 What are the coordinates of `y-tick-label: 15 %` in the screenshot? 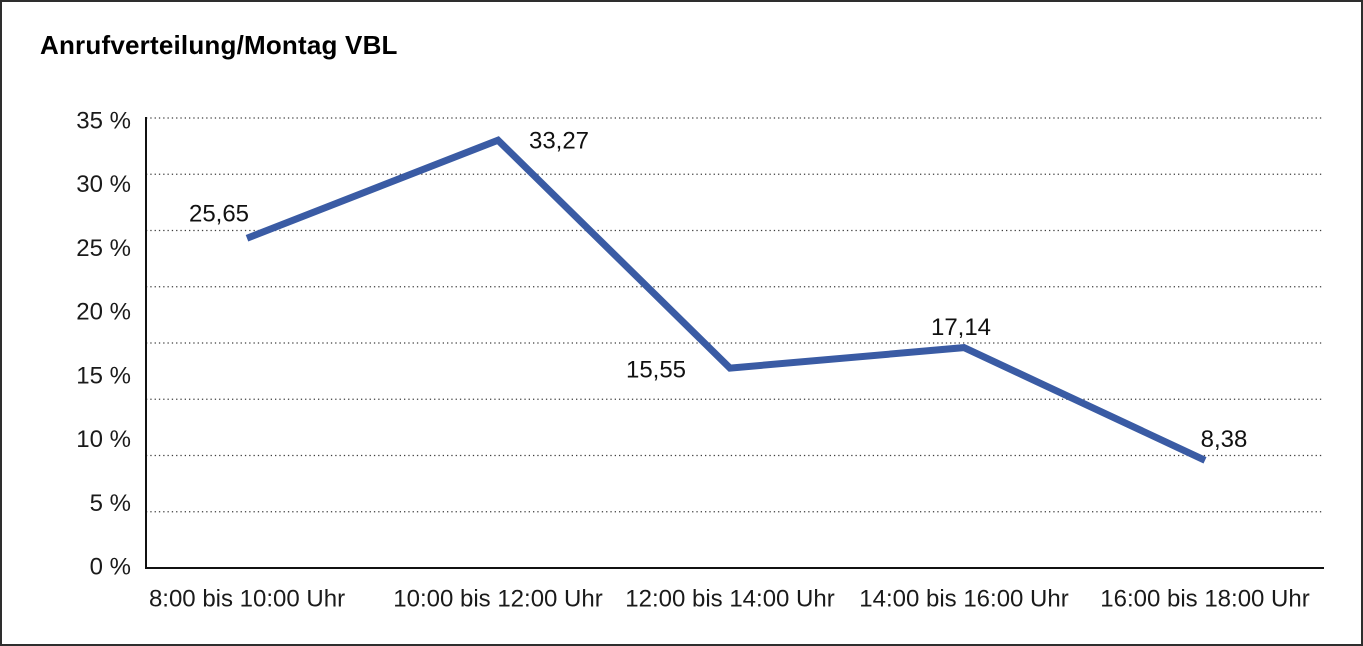 It's located at (103, 375).